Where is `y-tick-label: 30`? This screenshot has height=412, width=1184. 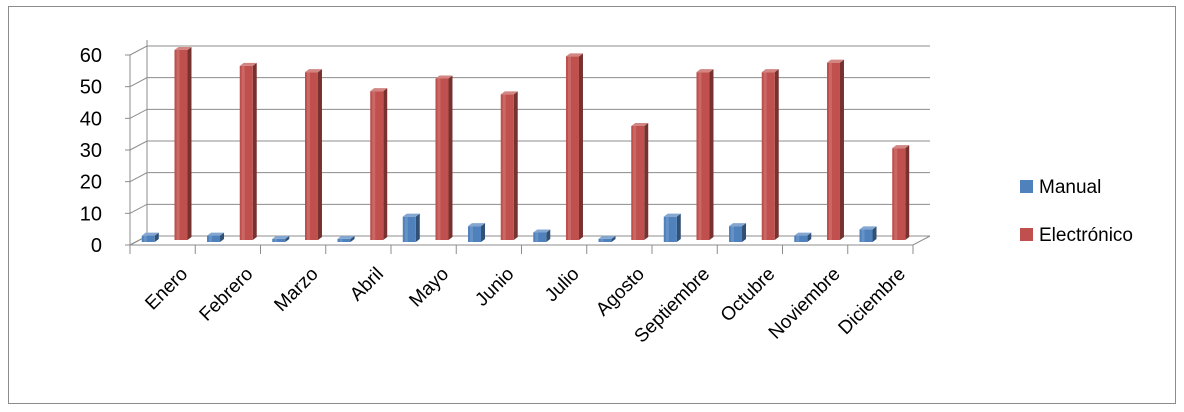 y-tick-label: 30 is located at coordinates (91, 151).